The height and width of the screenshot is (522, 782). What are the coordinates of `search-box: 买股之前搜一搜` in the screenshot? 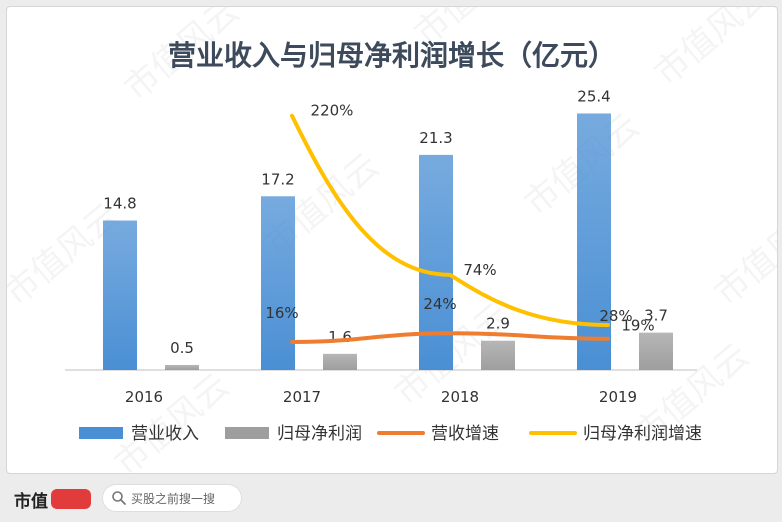 It's located at (172, 498).